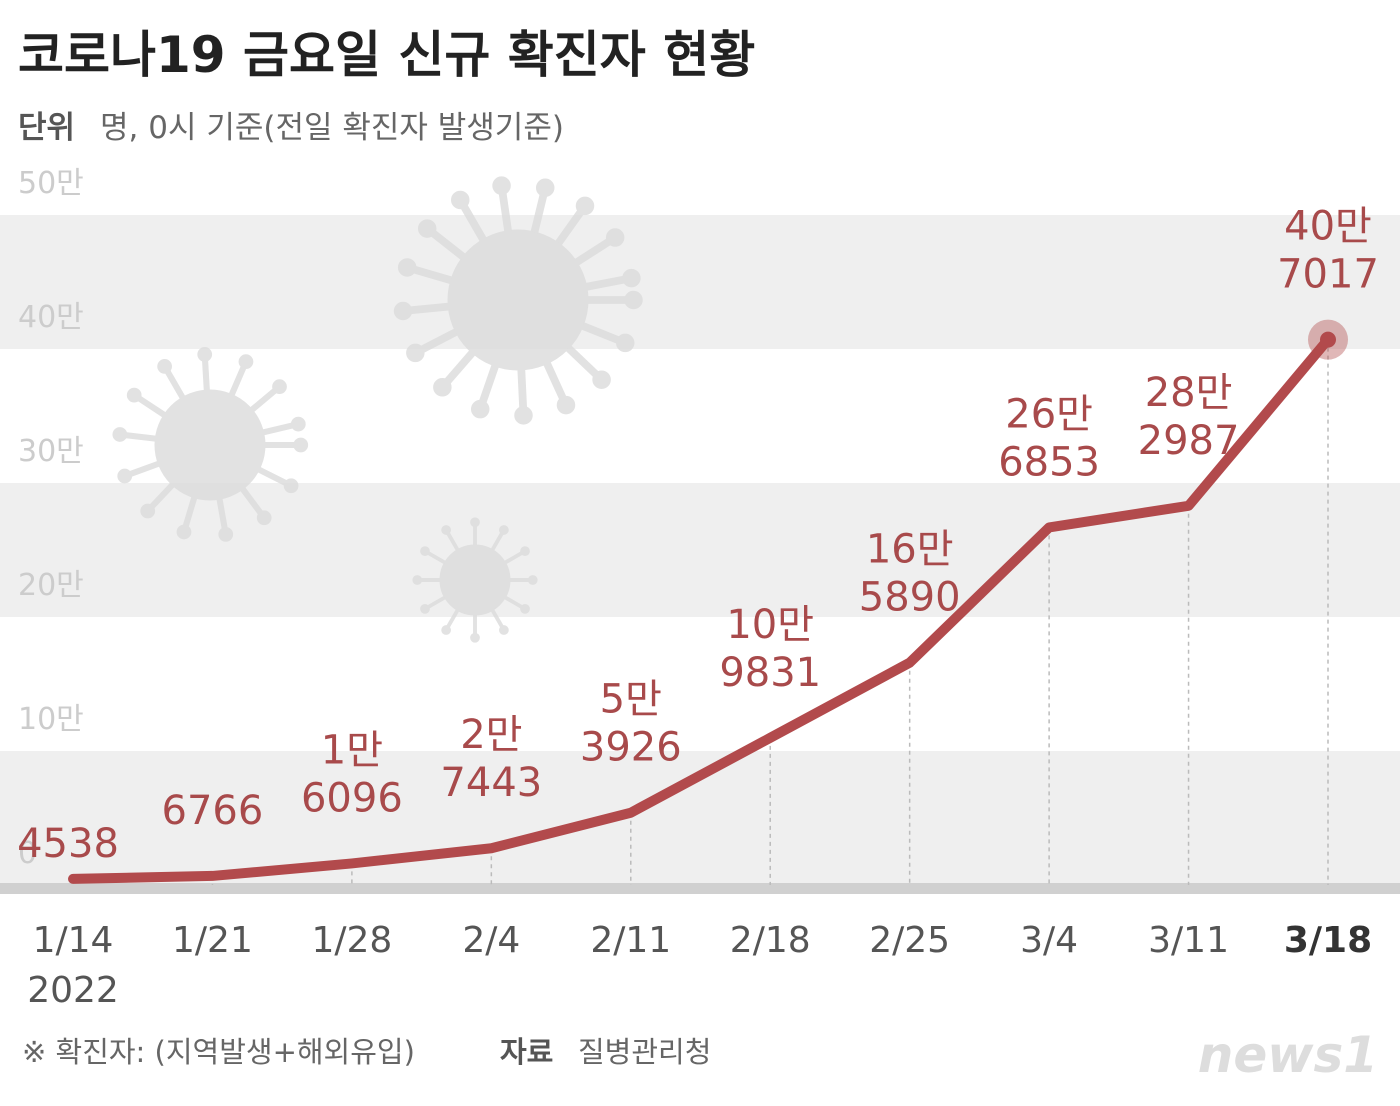 This screenshot has height=1106, width=1400. What do you see at coordinates (1328, 940) in the screenshot?
I see `x-tick-label: 3/18` at bounding box center [1328, 940].